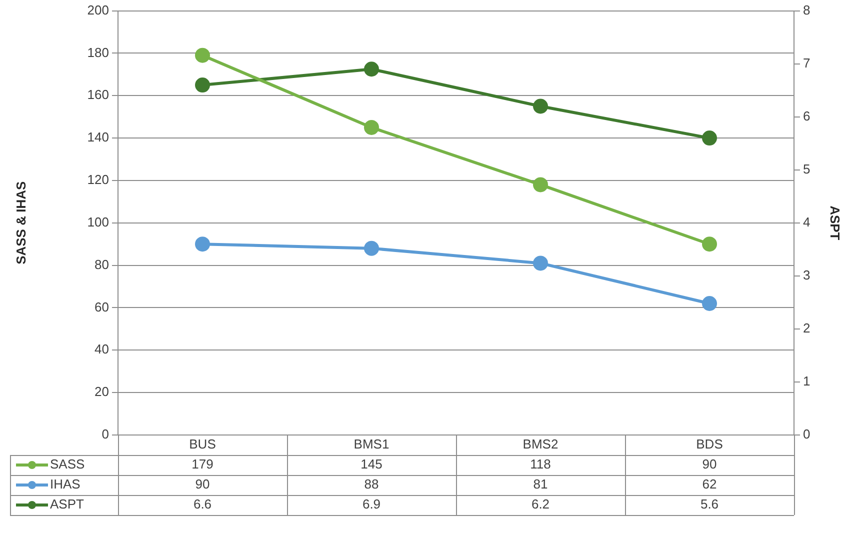 The width and height of the screenshot is (850, 552). What do you see at coordinates (806, 222) in the screenshot?
I see `y2-tick-label: 4` at bounding box center [806, 222].